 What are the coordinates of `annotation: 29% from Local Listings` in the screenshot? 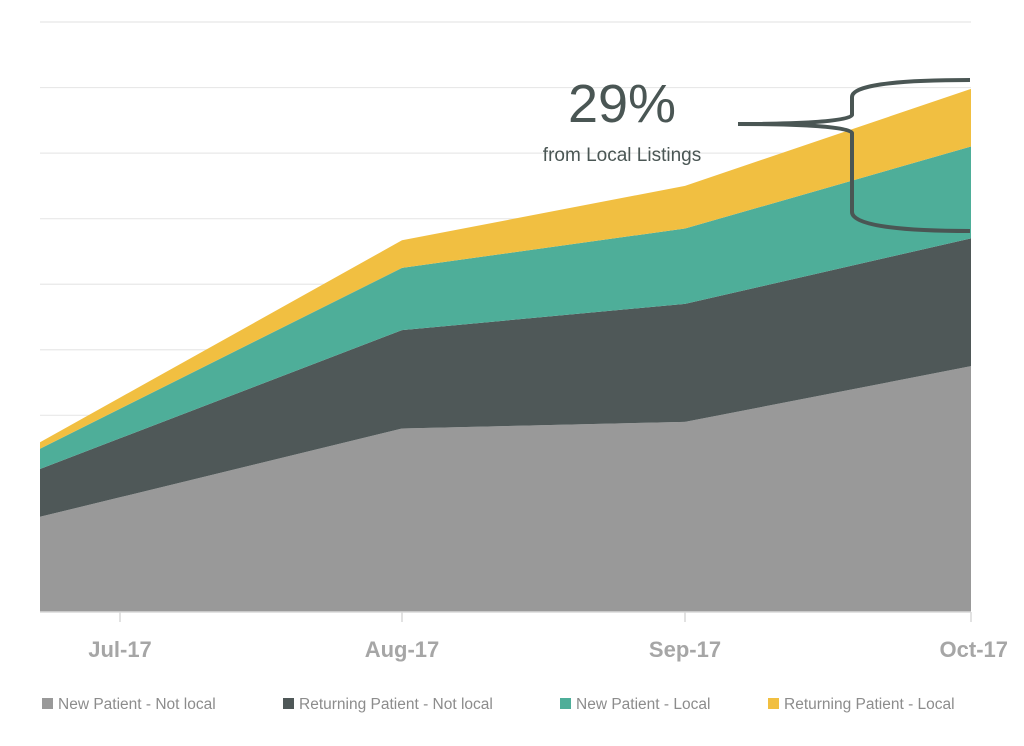 It's located at (757, 153).